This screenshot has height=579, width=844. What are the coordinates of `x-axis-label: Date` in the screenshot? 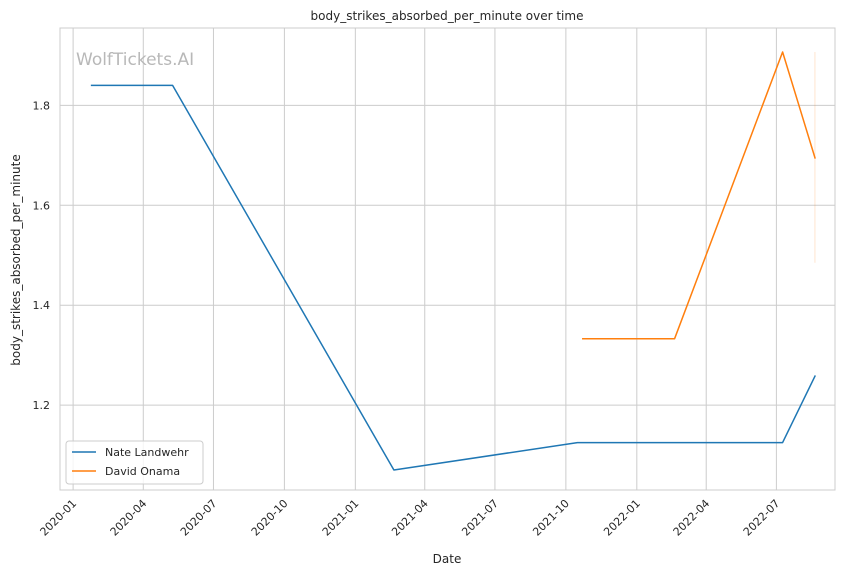 It's located at (447, 559).